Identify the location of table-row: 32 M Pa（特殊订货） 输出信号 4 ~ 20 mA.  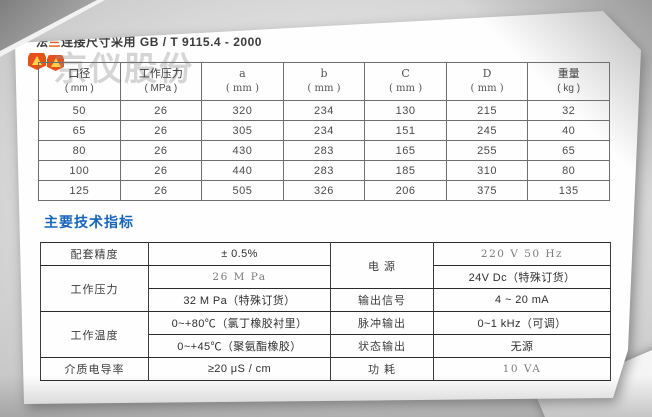
(326, 300).